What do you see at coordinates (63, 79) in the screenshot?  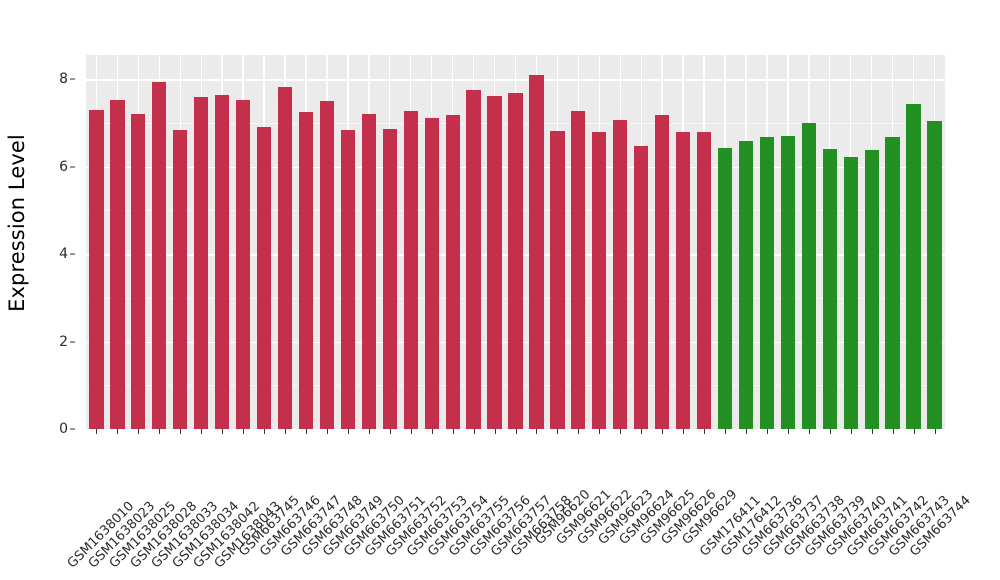 I see `y-tick-label: 8` at bounding box center [63, 79].